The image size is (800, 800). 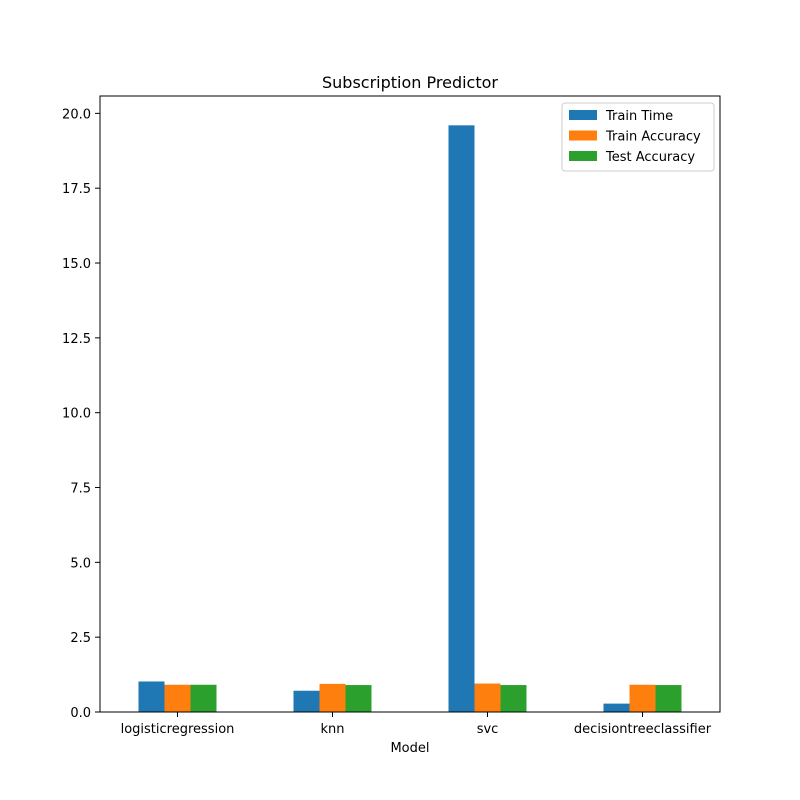 I want to click on bar-test-accuracy-logisticregression, so click(x=203, y=698).